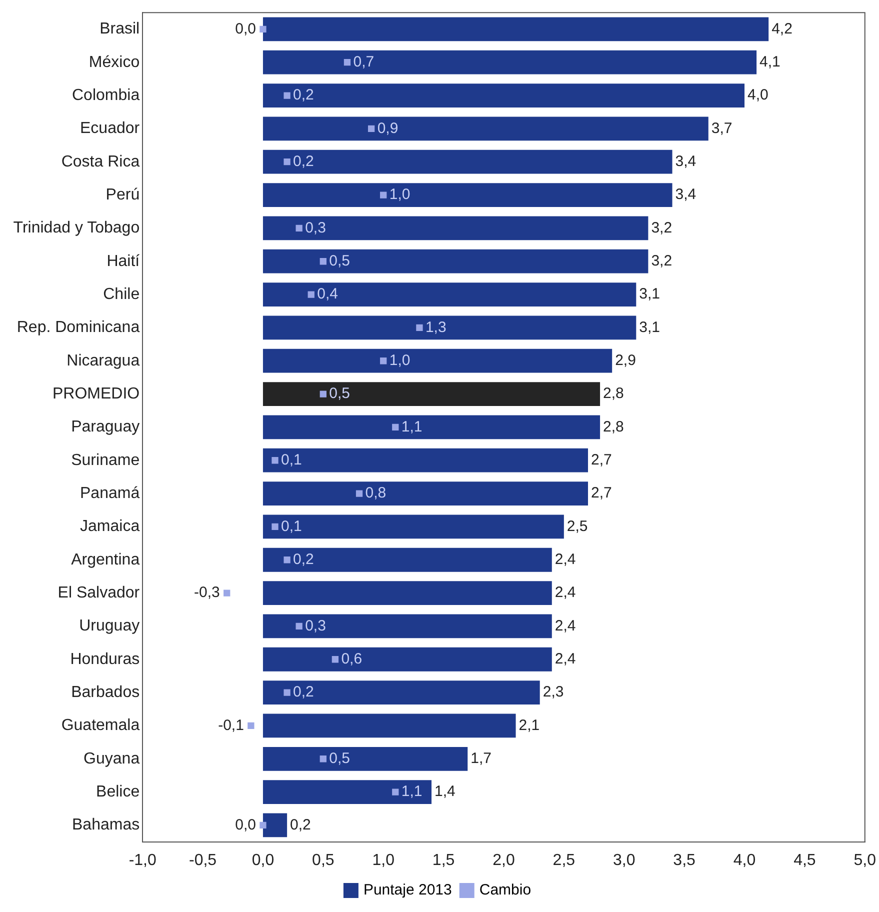 The height and width of the screenshot is (912, 879). I want to click on data-label: 0,2, so click(303, 161).